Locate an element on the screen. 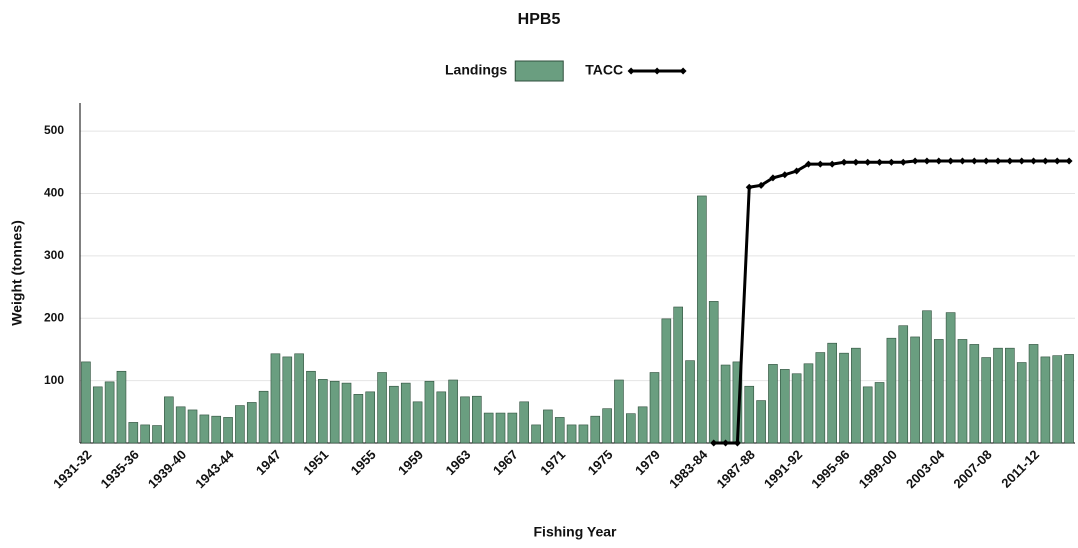 The width and height of the screenshot is (1078, 548). x-tick-label: 1935-36 is located at coordinates (120, 469).